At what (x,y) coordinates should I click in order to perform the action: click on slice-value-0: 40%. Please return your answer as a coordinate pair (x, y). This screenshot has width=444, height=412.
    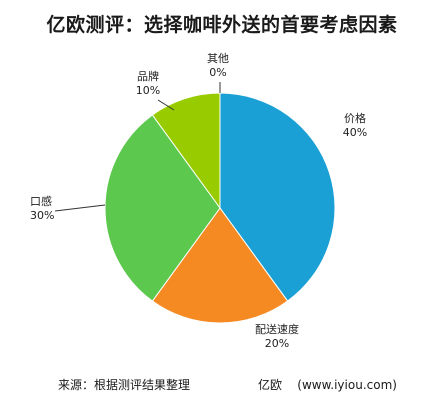
    Looking at the image, I should click on (355, 132).